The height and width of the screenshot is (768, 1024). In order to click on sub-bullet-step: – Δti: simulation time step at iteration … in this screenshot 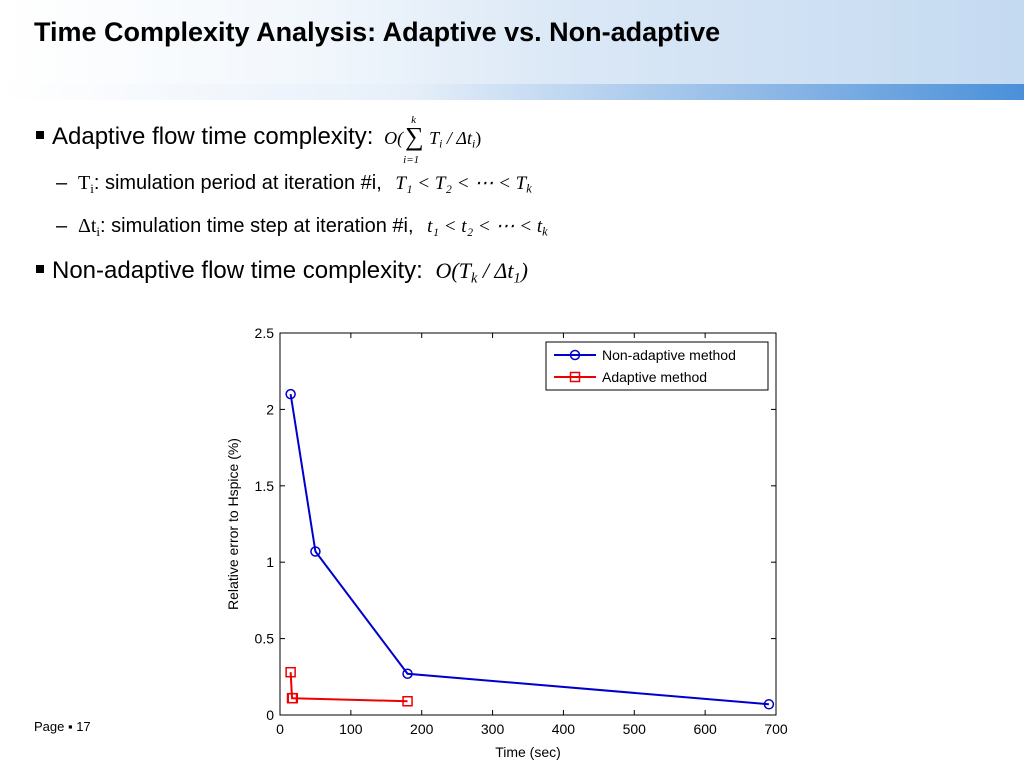, I will do `click(302, 227)`.